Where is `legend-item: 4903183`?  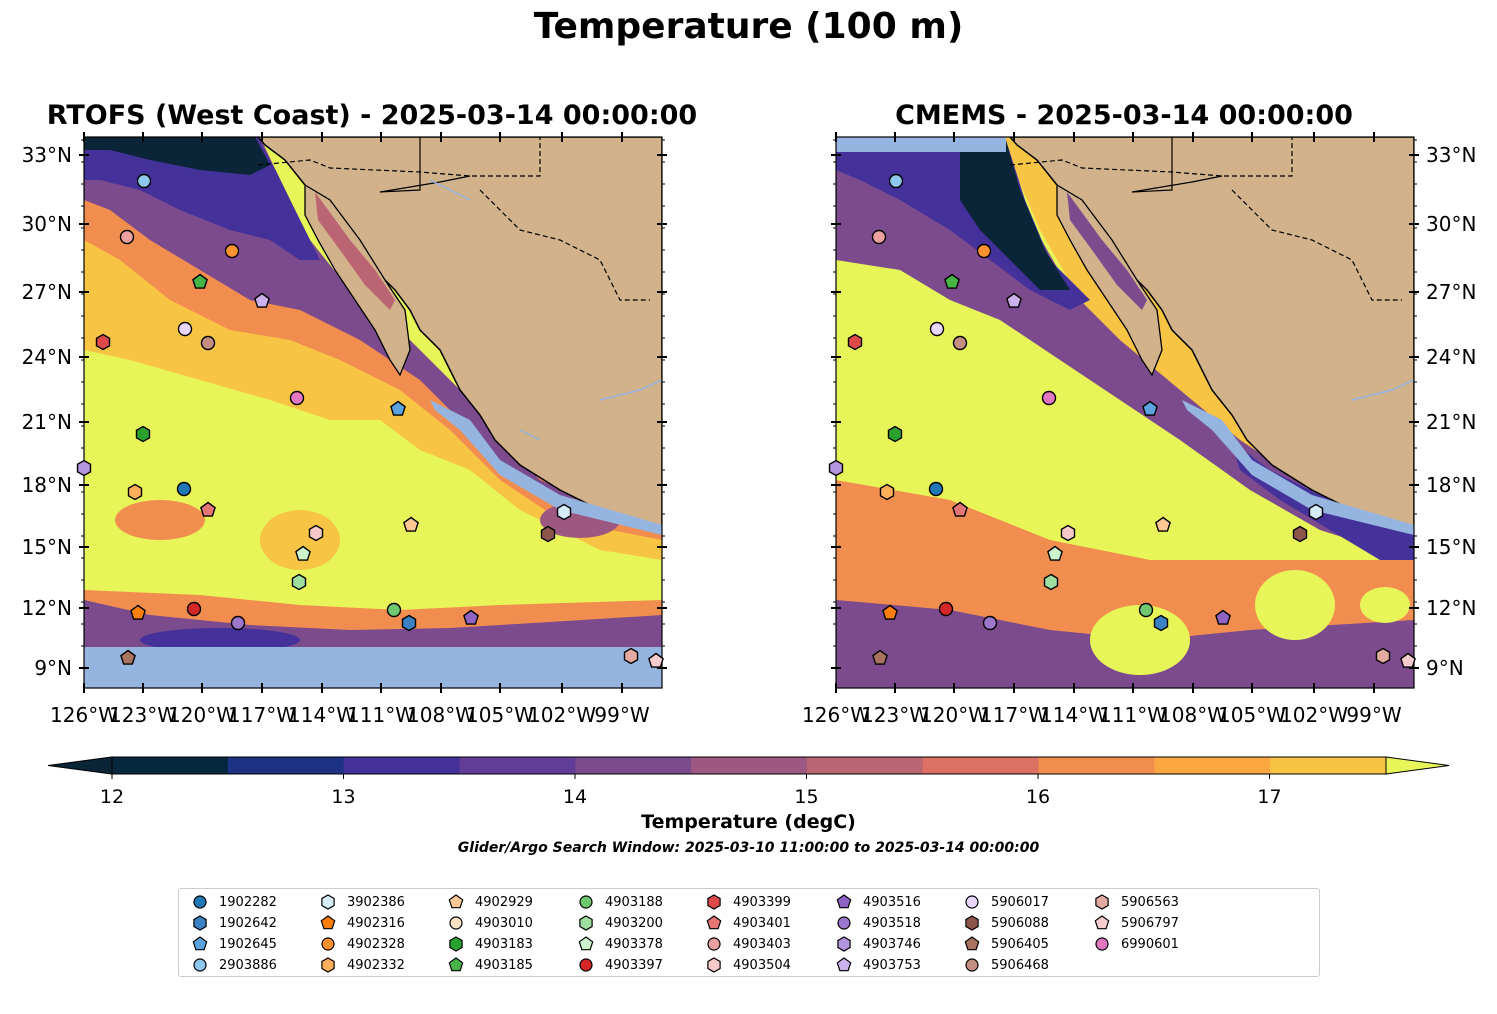
legend-item: 4903183 is located at coordinates (490, 944).